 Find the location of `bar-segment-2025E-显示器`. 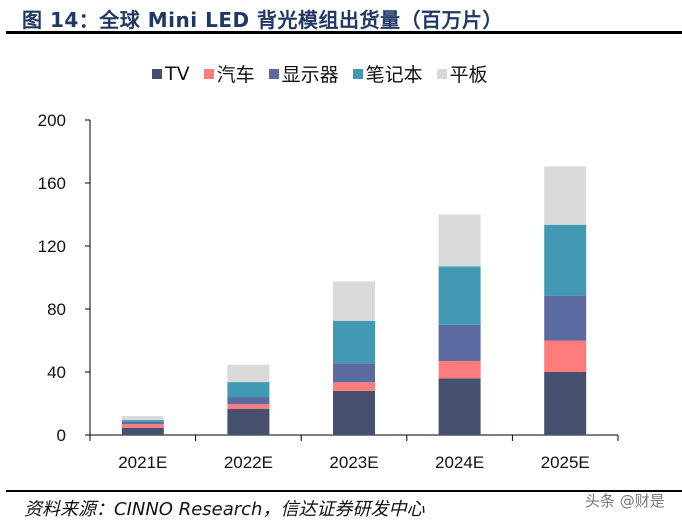

bar-segment-2025E-显示器 is located at coordinates (565, 318).